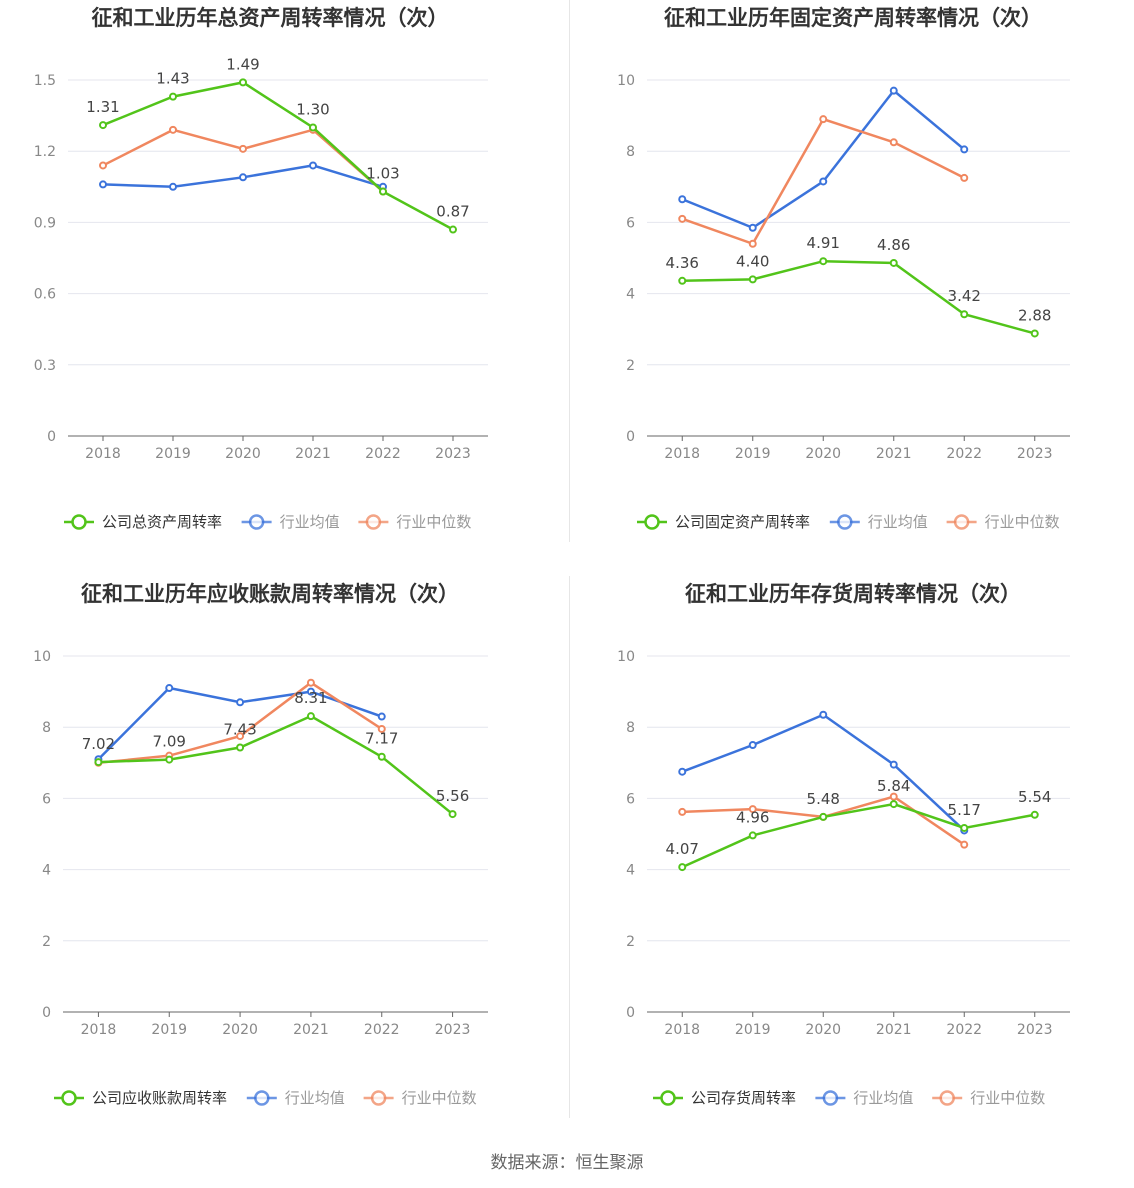 Image resolution: width=1134 pixels, height=1188 pixels. What do you see at coordinates (98, 744) in the screenshot?
I see `data-label: 7.02` at bounding box center [98, 744].